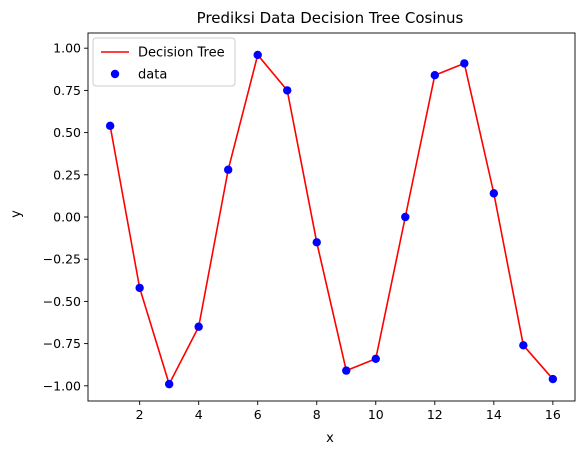 Image resolution: width=587 pixels, height=455 pixels. I want to click on x-tick-label: 10, so click(376, 414).